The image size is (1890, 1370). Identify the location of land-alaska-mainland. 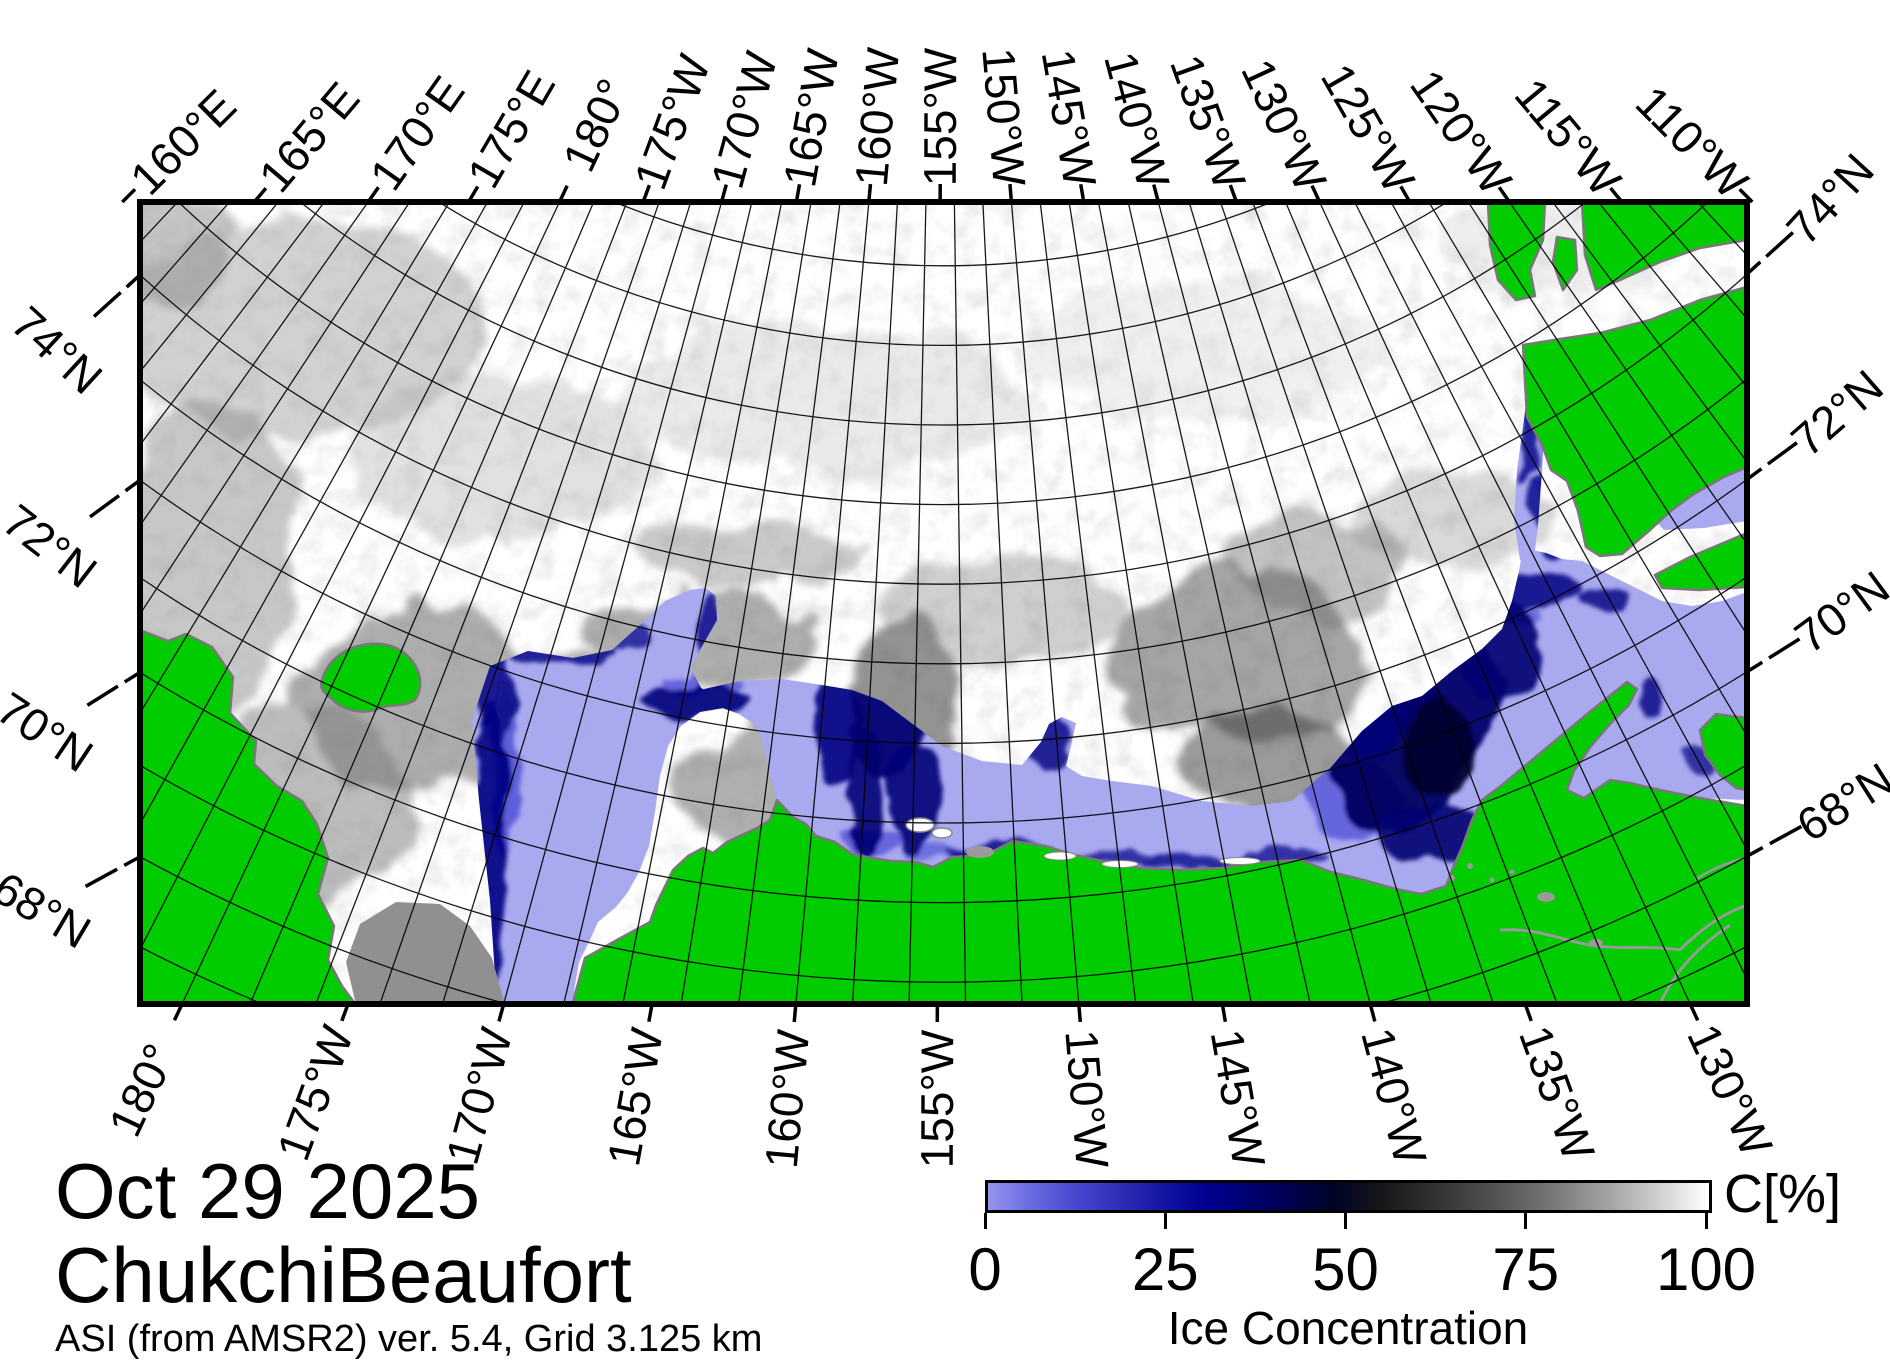
(1159, 842).